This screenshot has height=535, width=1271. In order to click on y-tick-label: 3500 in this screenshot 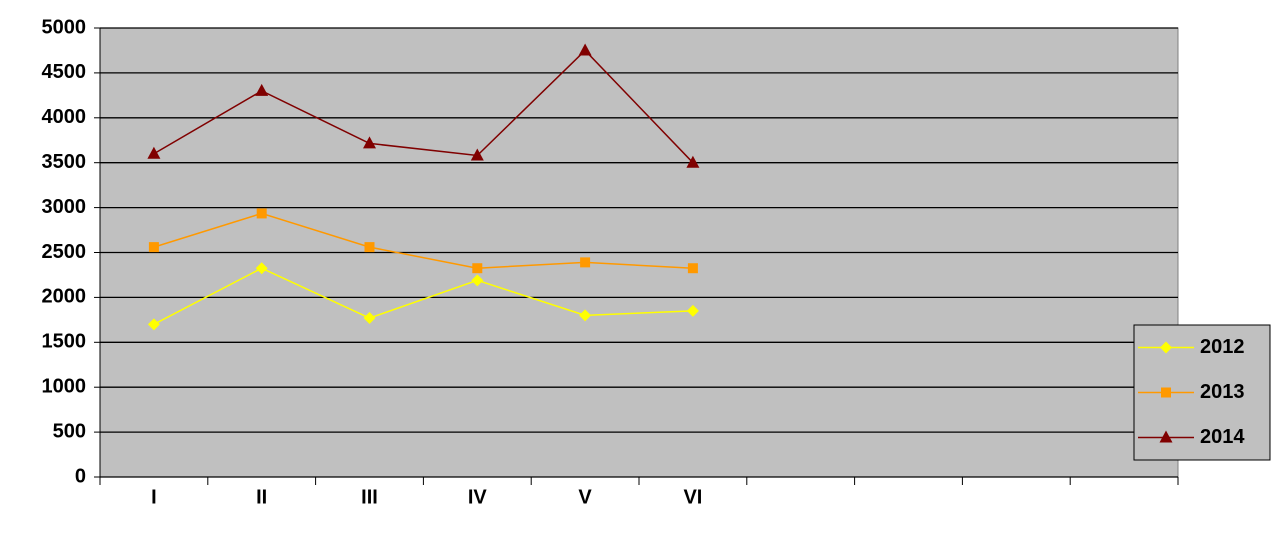, I will do `click(64, 162)`.